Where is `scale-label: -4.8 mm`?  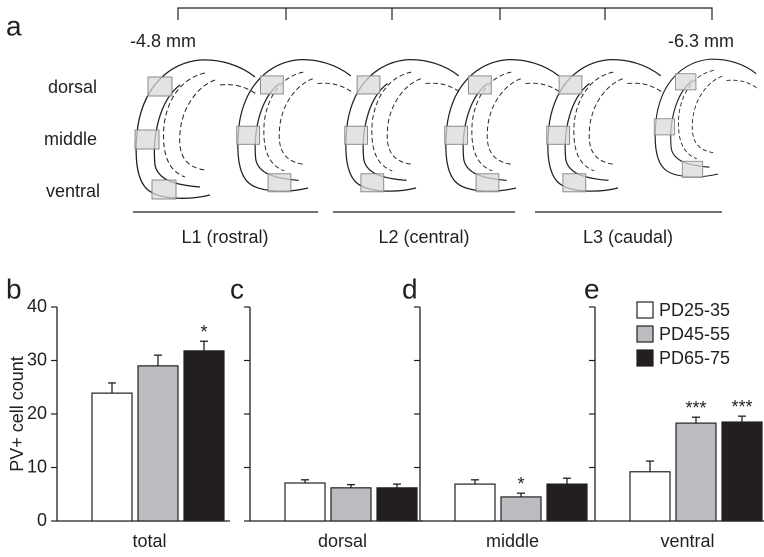
scale-label: -4.8 mm is located at coordinates (163, 41).